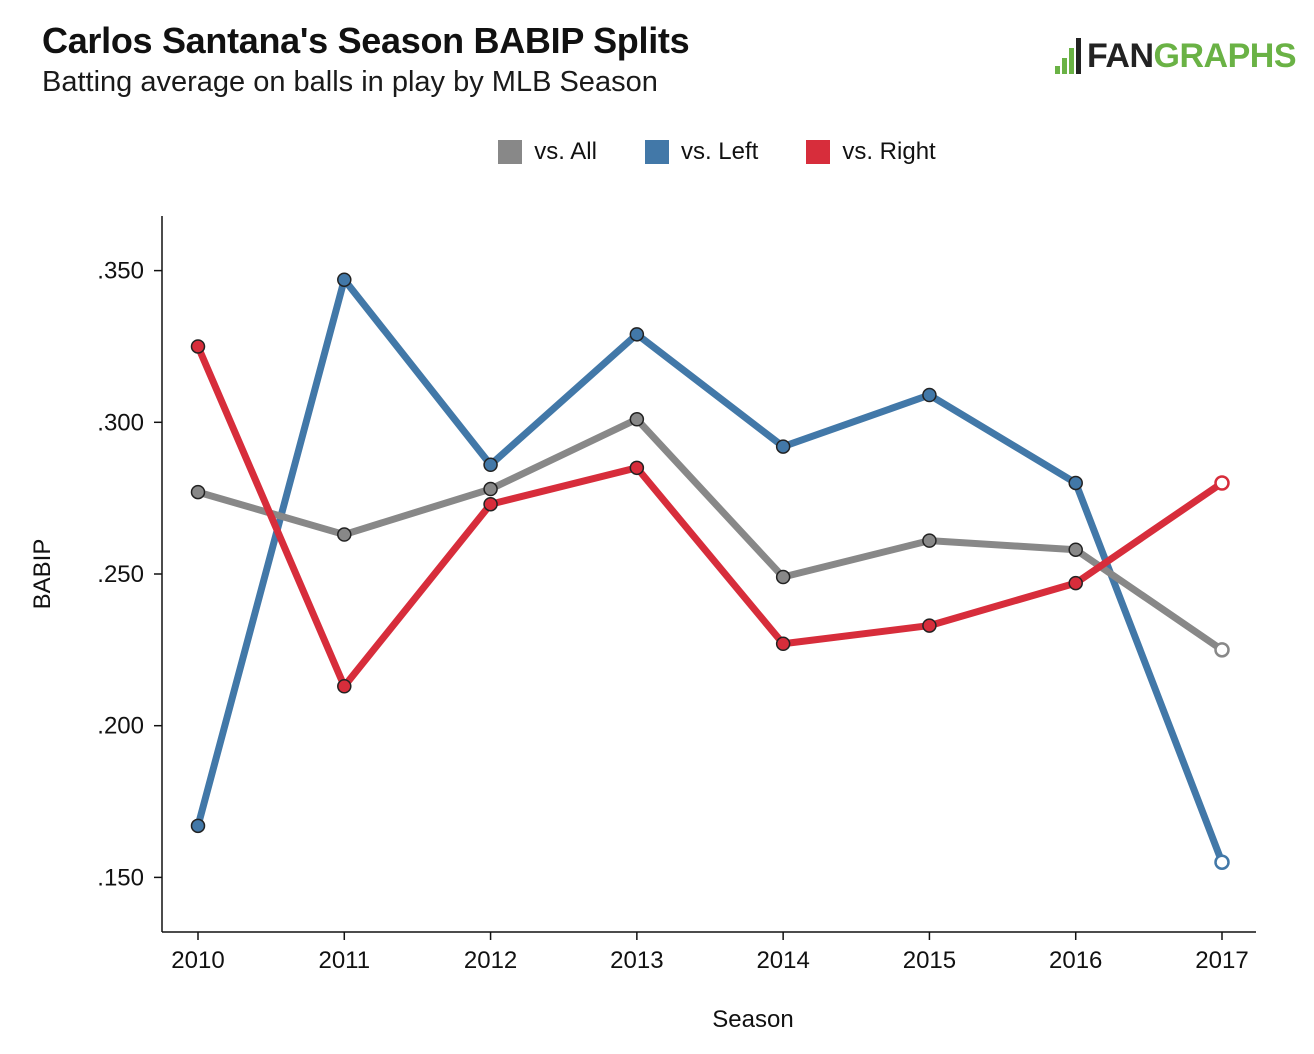 The height and width of the screenshot is (1054, 1314). I want to click on legend-item-left: vs. Left, so click(701, 152).